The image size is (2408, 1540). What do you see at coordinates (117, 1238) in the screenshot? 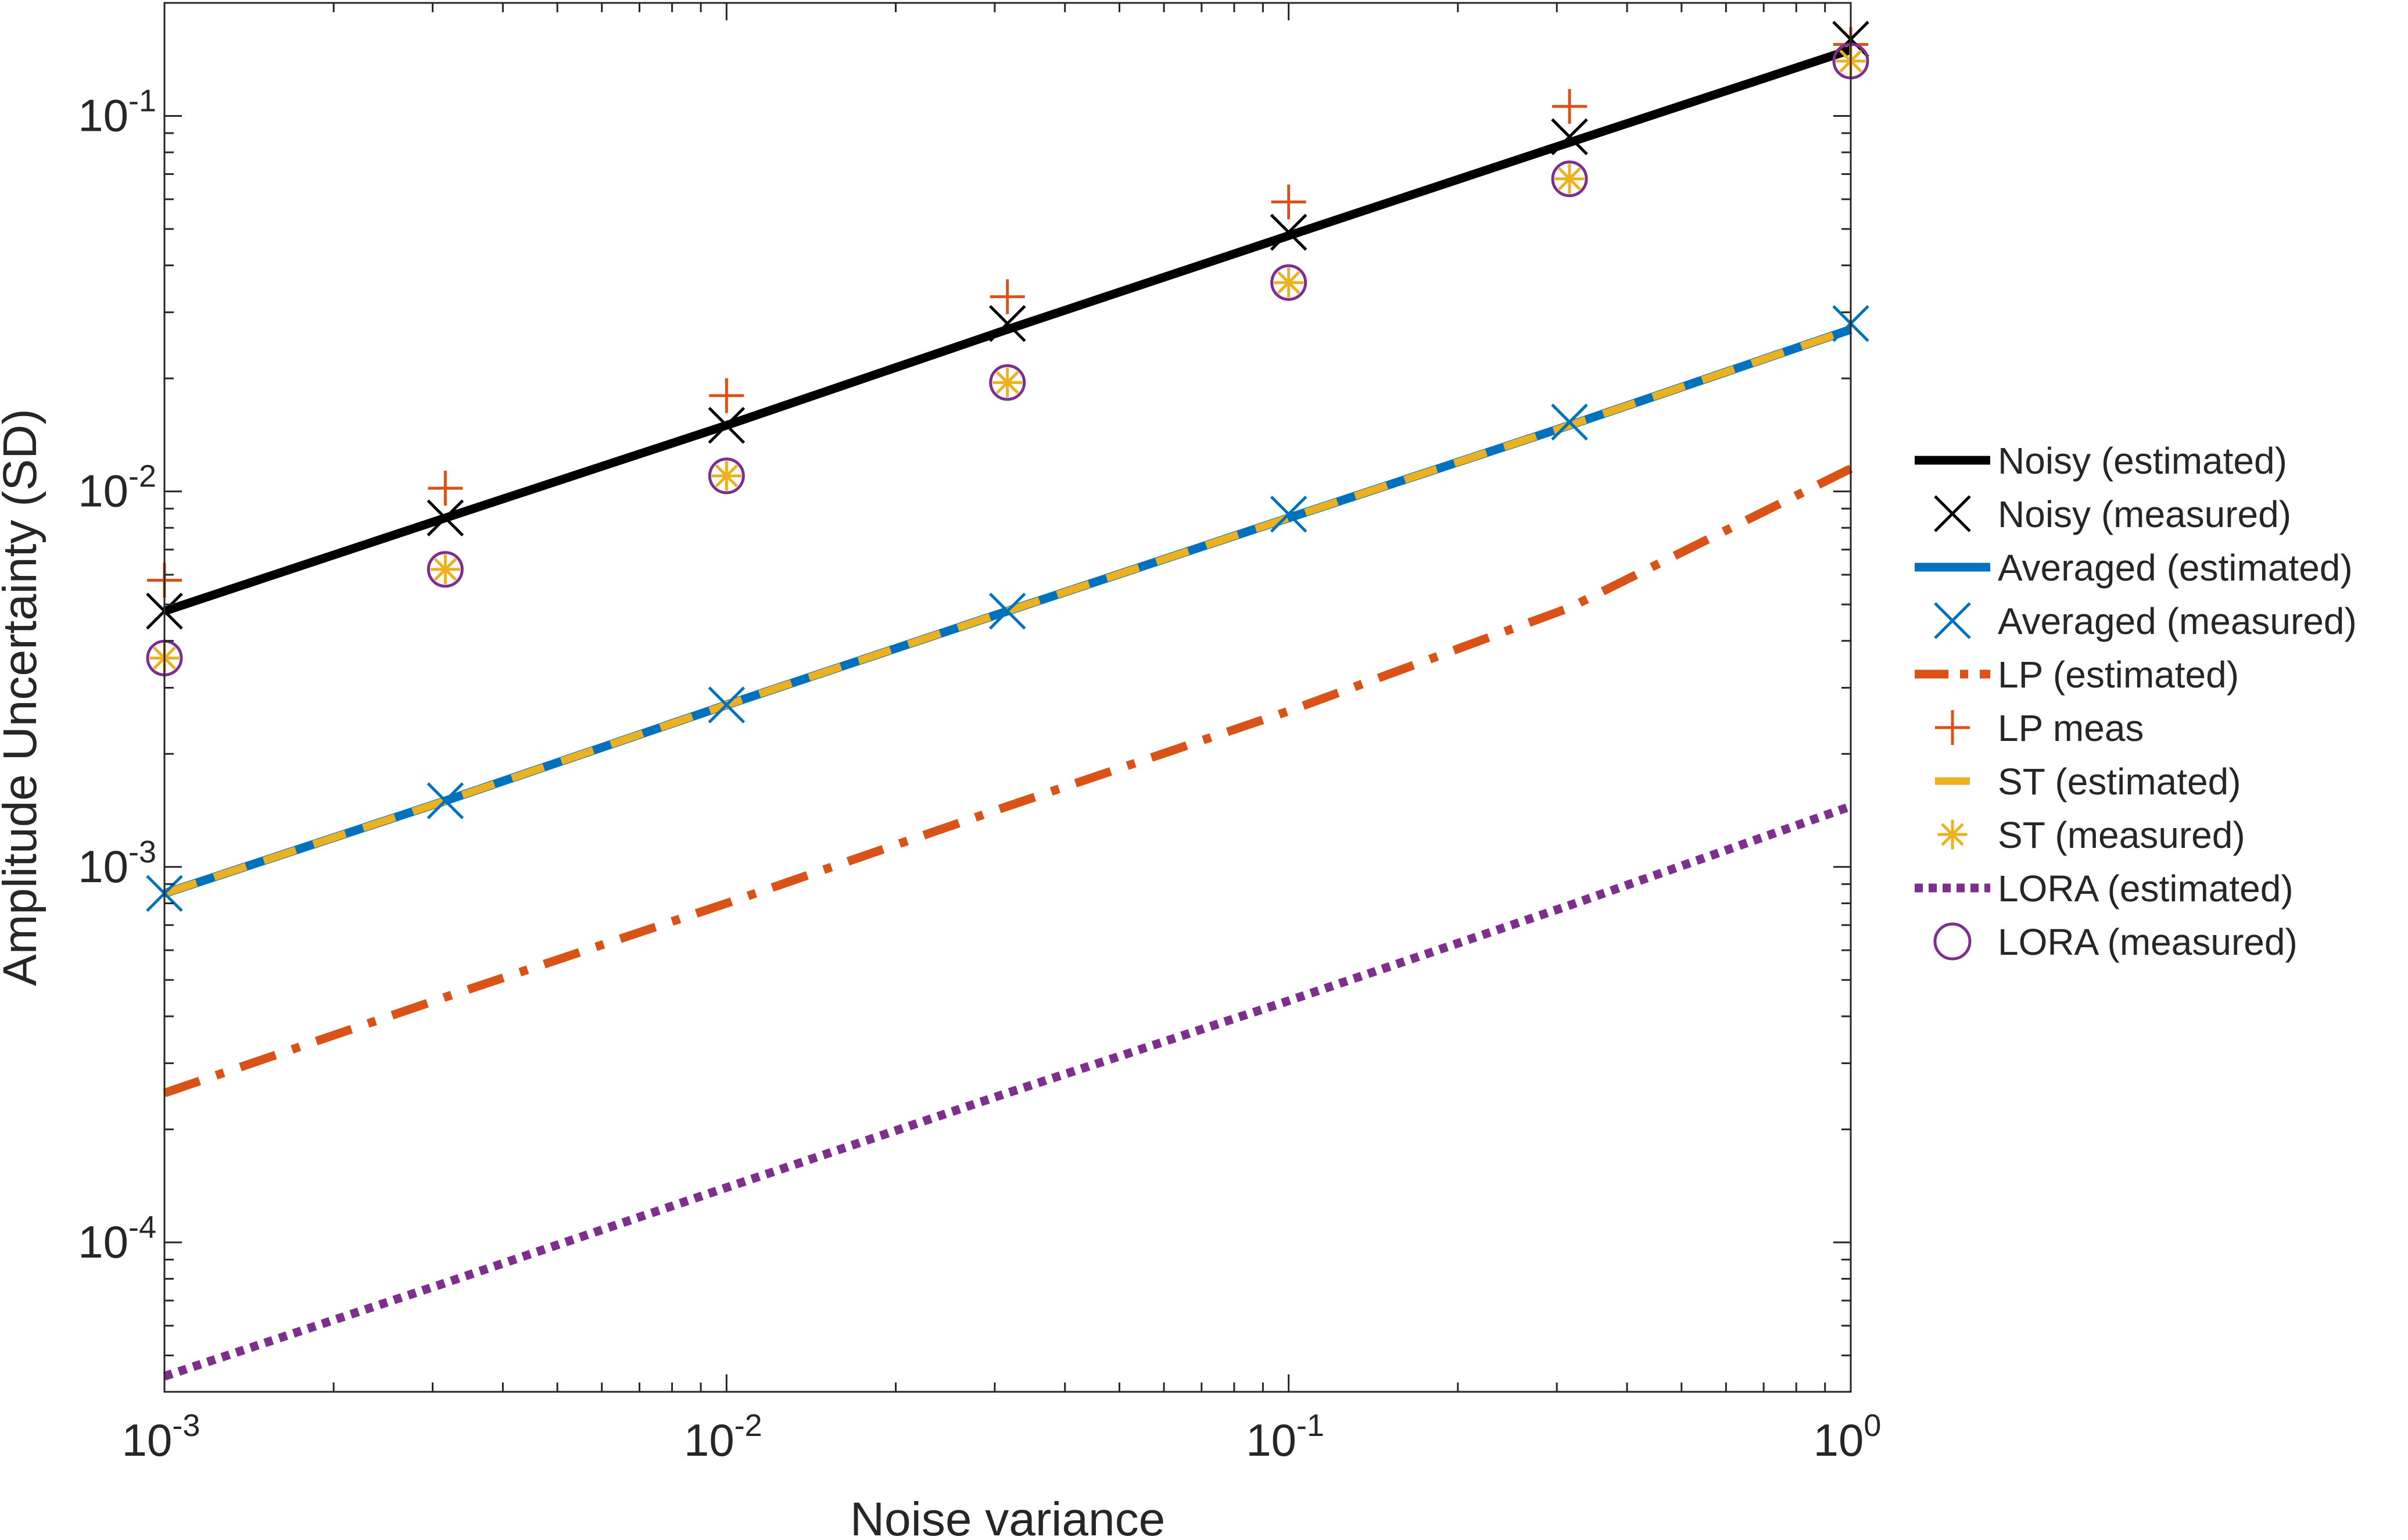
I see `y-tick-label: 10⁻⁴` at bounding box center [117, 1238].